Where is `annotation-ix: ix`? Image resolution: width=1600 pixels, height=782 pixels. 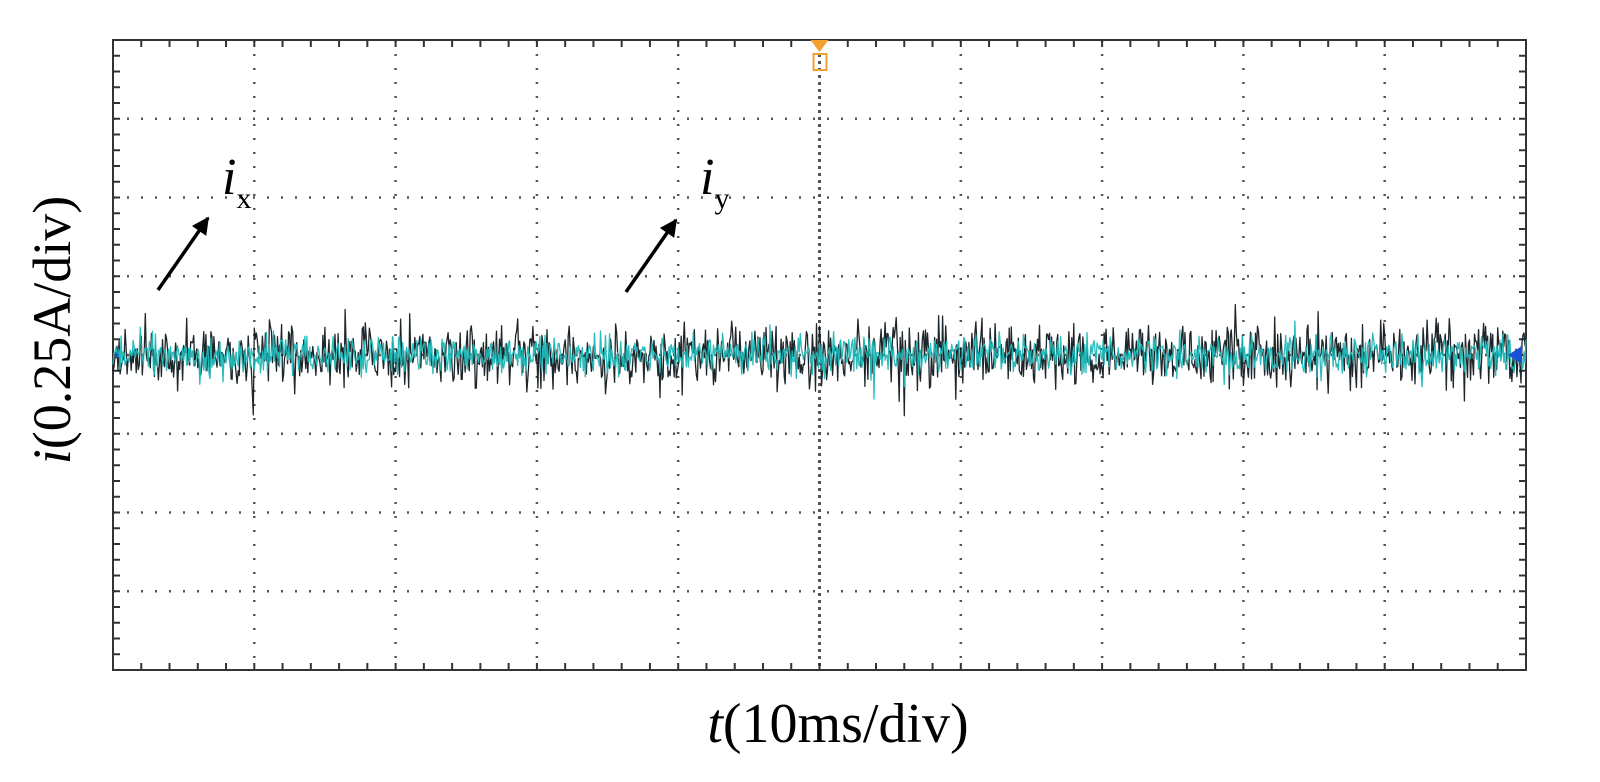
annotation-ix: ix is located at coordinates (203, 220).